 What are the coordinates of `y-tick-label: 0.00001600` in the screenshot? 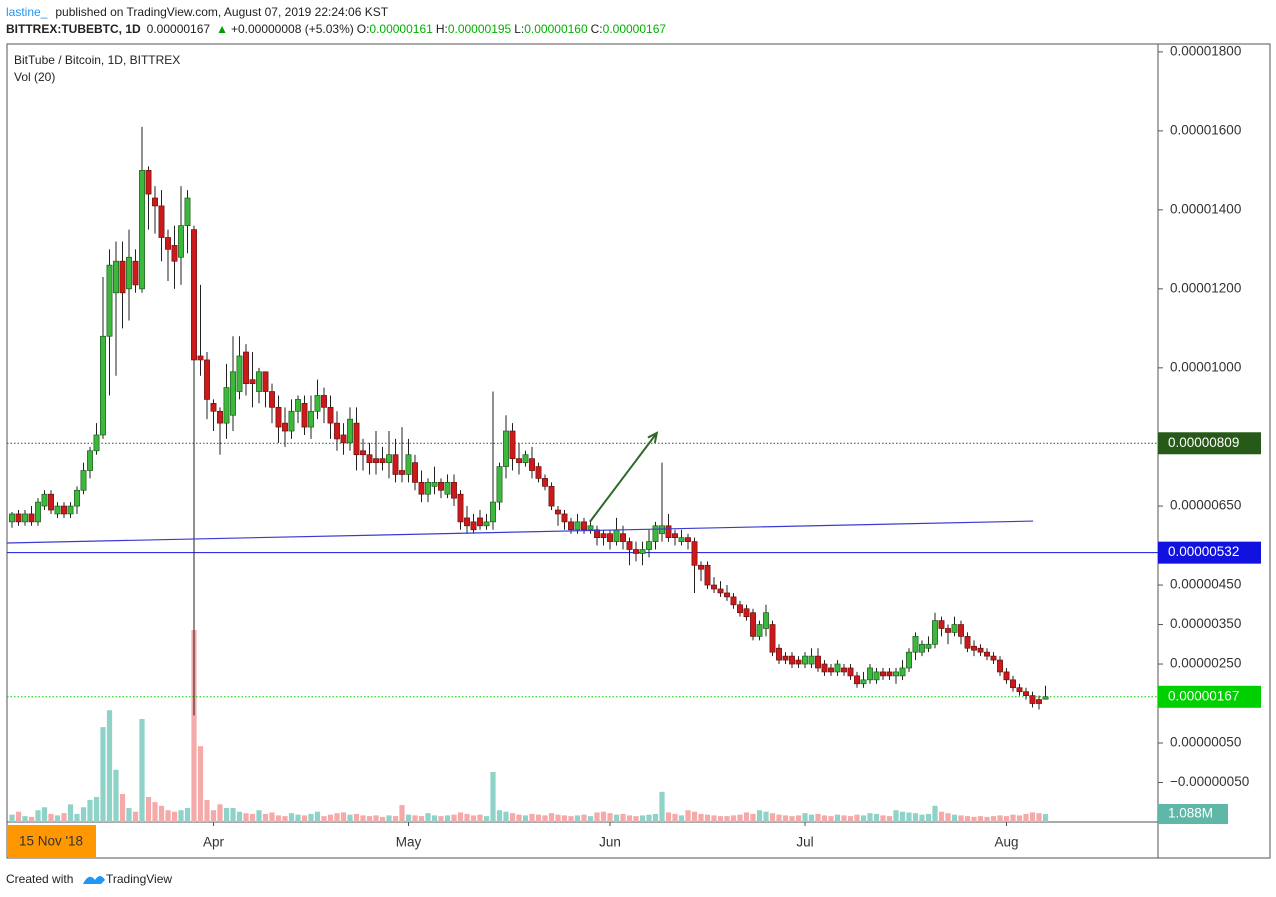 It's located at (1205, 129).